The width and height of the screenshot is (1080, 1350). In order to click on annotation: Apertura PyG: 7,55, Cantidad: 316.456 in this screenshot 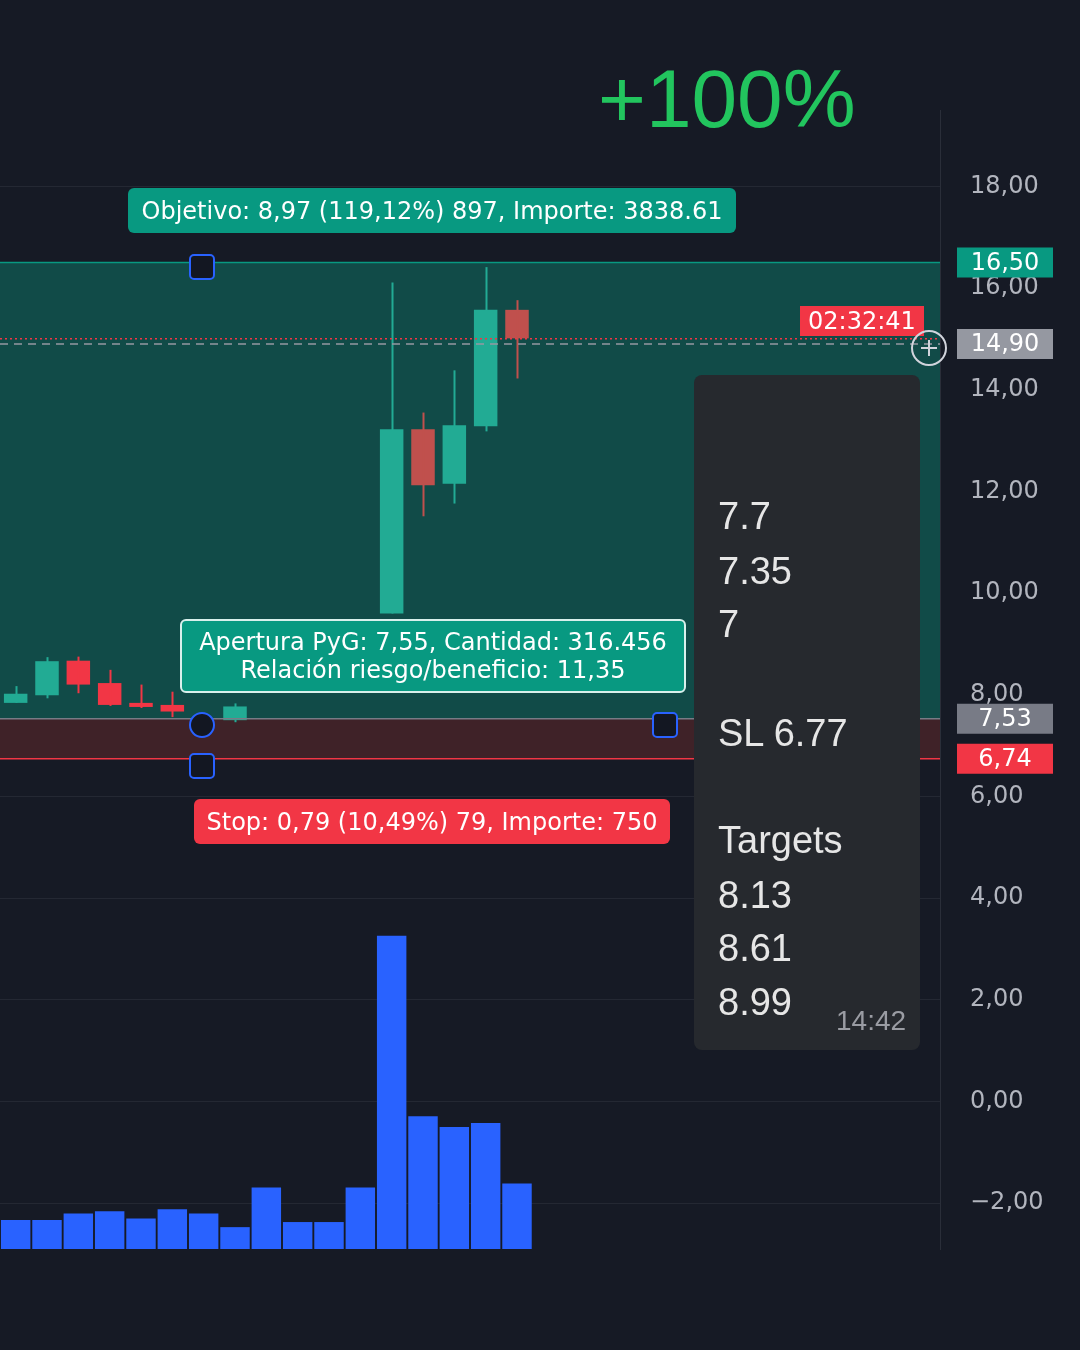, I will do `click(433, 642)`.